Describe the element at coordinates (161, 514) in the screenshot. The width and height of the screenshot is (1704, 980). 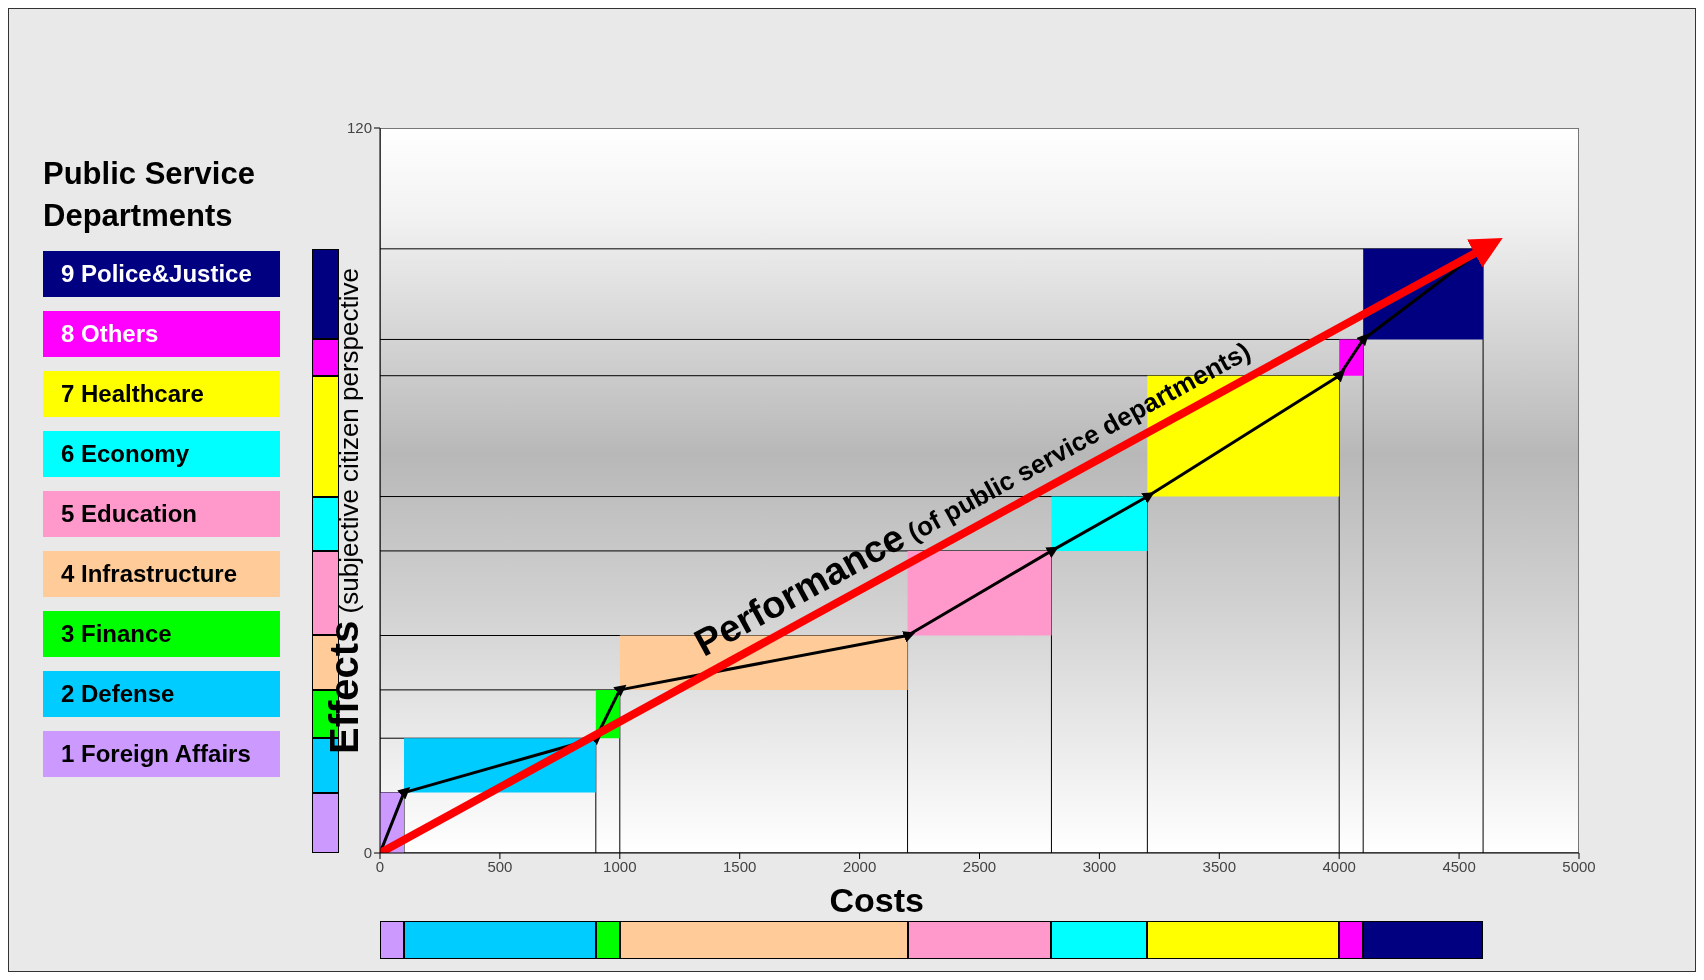
I see `text: 5 Education` at that location.